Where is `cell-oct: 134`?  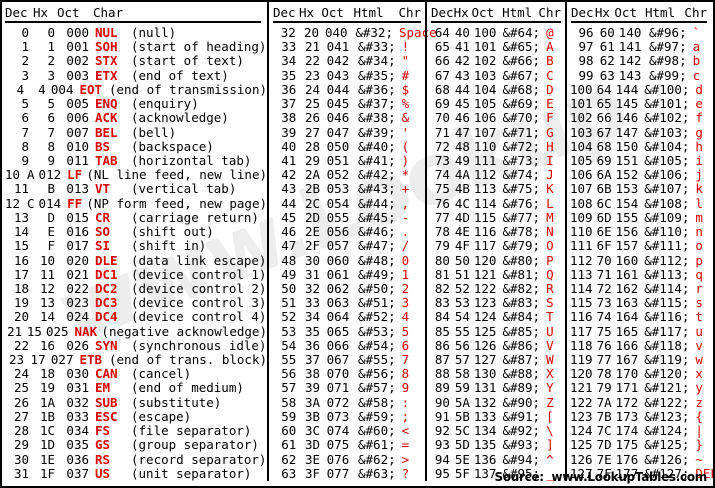 cell-oct: 134 is located at coordinates (485, 431).